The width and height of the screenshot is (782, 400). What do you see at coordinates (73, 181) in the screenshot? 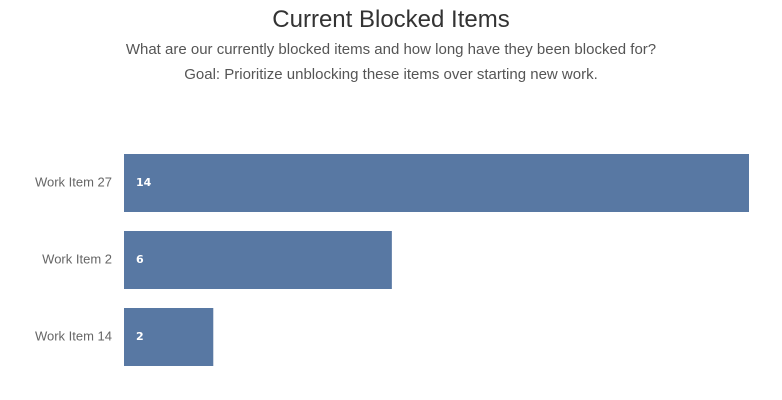
I see `category-label: Work Item 27` at bounding box center [73, 181].